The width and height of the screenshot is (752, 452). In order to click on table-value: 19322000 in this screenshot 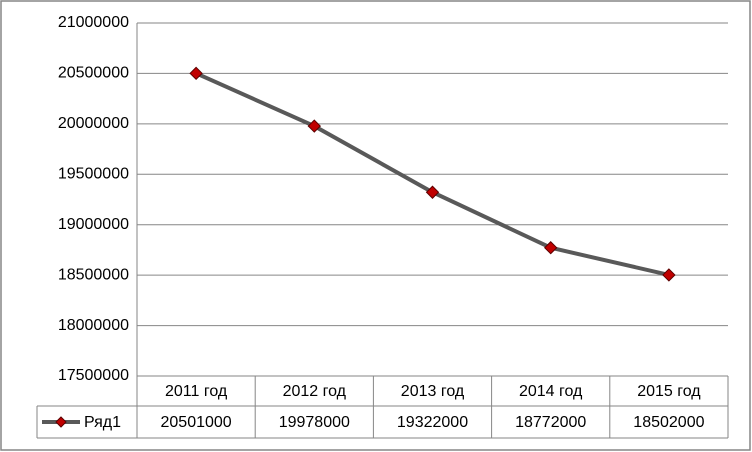, I will do `click(432, 422)`.